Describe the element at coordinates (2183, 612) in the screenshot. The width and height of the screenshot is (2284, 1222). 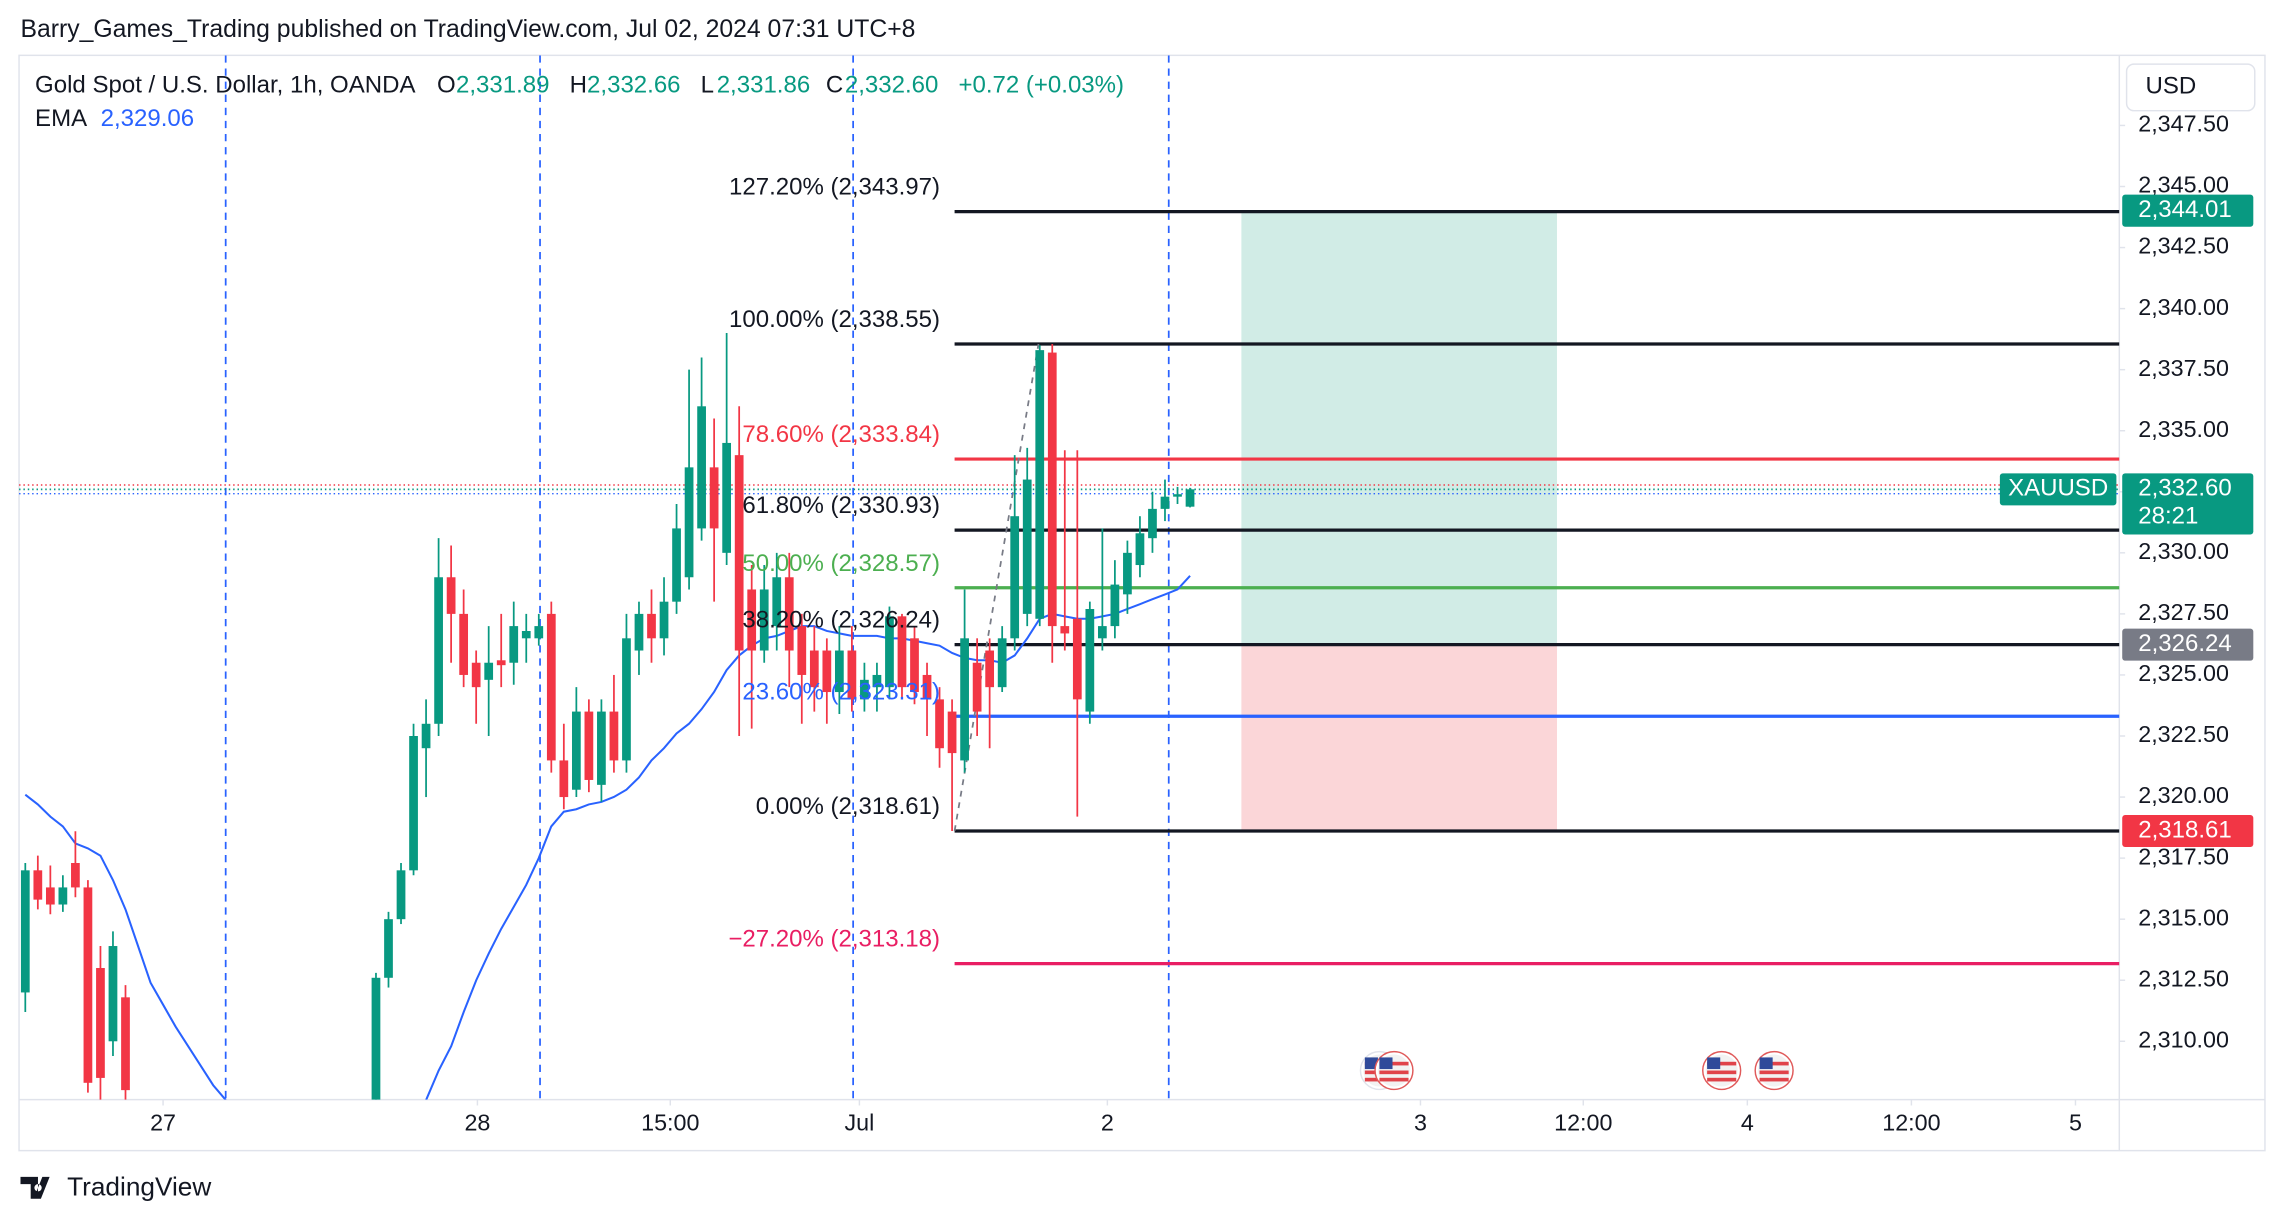
I see `y-tick-label: 2,327.50` at that location.